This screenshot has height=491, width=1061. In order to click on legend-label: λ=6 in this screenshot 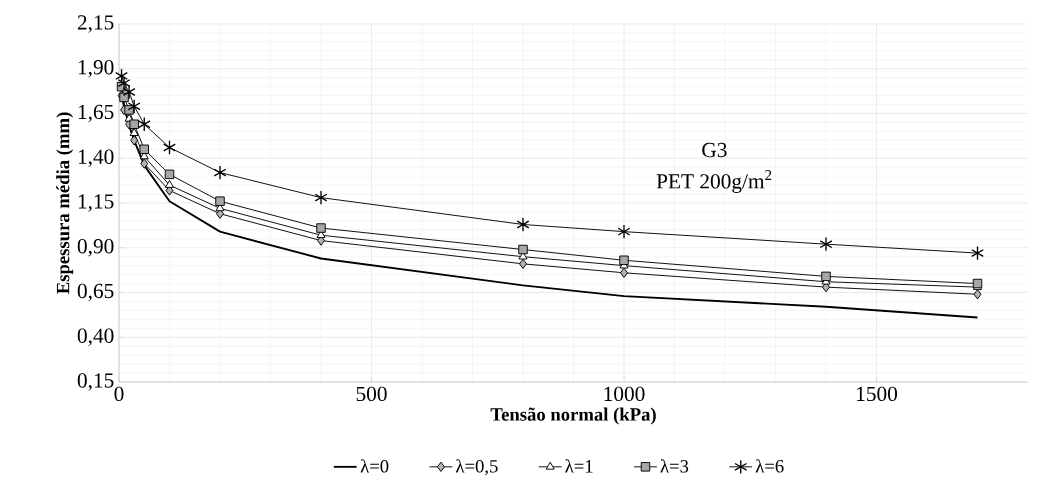, I will do `click(769, 466)`.